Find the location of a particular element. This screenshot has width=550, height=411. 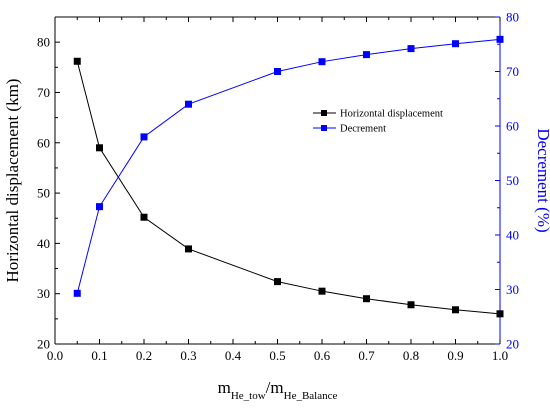

y2-tick-label: 30 is located at coordinates (512, 289).